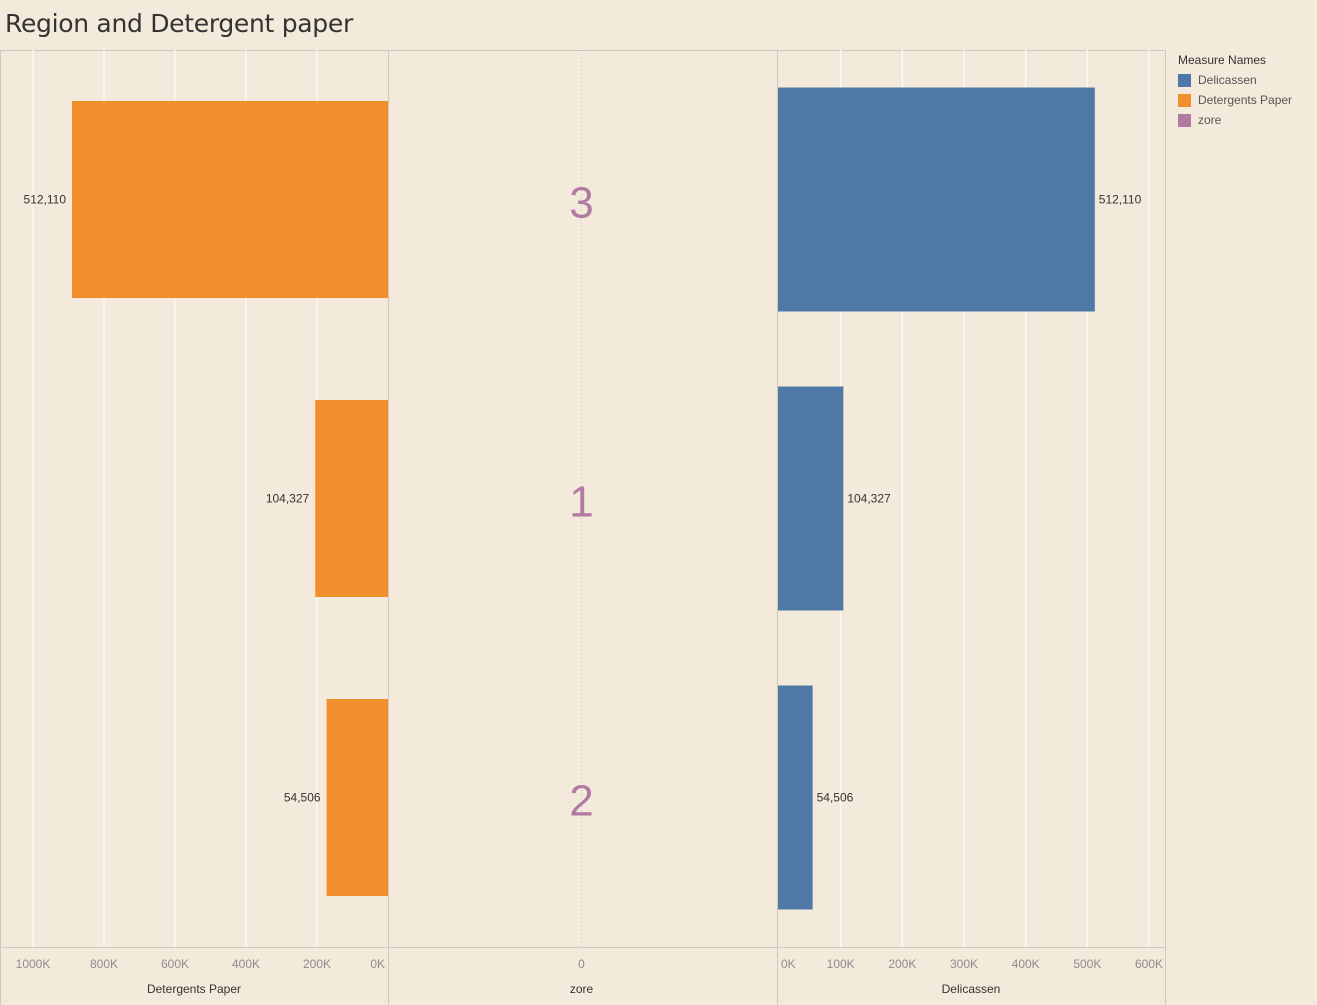 The height and width of the screenshot is (1005, 1317). What do you see at coordinates (581, 502) in the screenshot?
I see `category-label: 1` at bounding box center [581, 502].